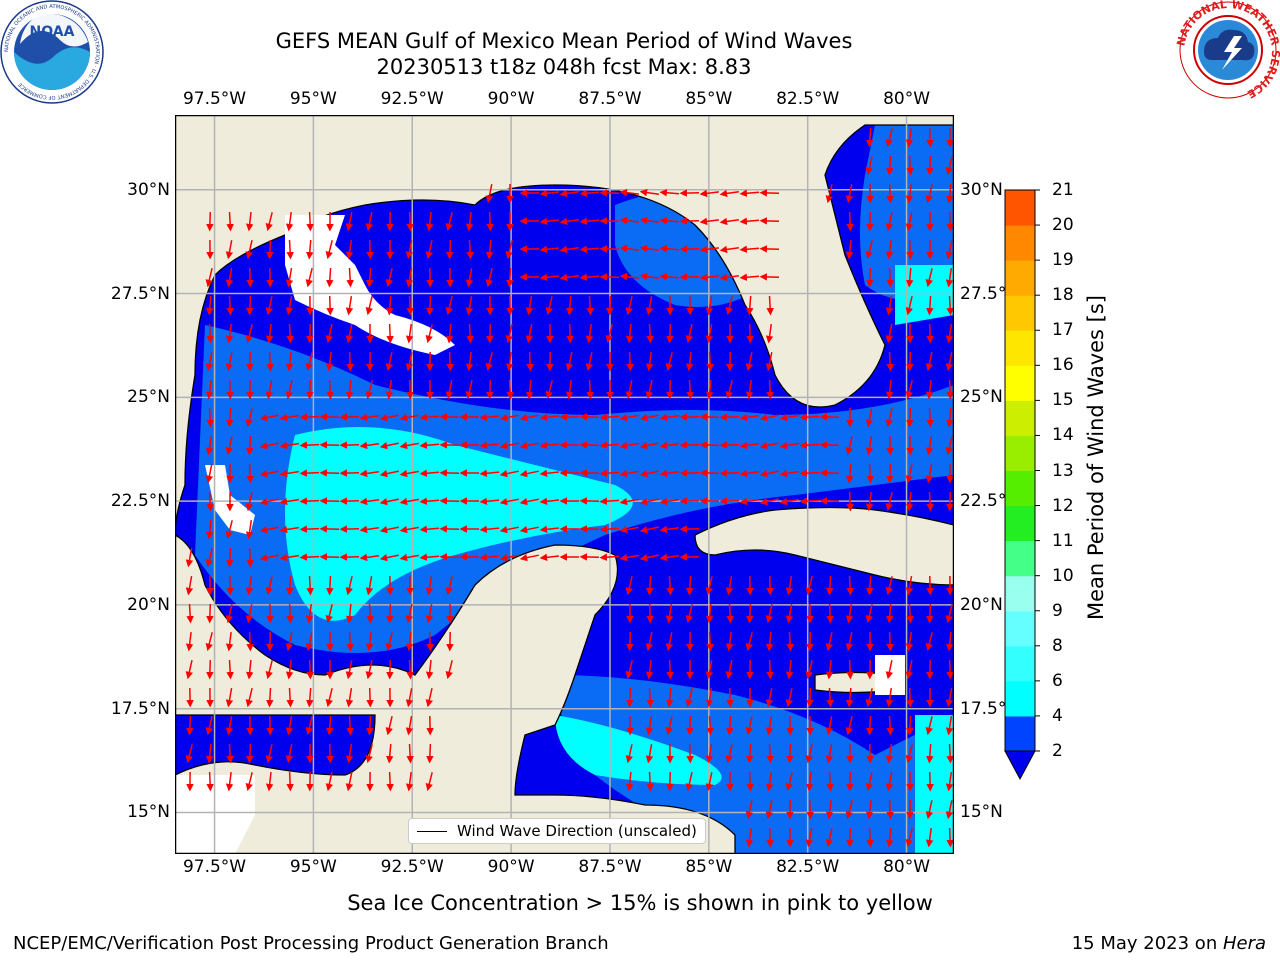  Describe the element at coordinates (1063, 470) in the screenshot. I see `colorbar-tick-label: 13` at that location.